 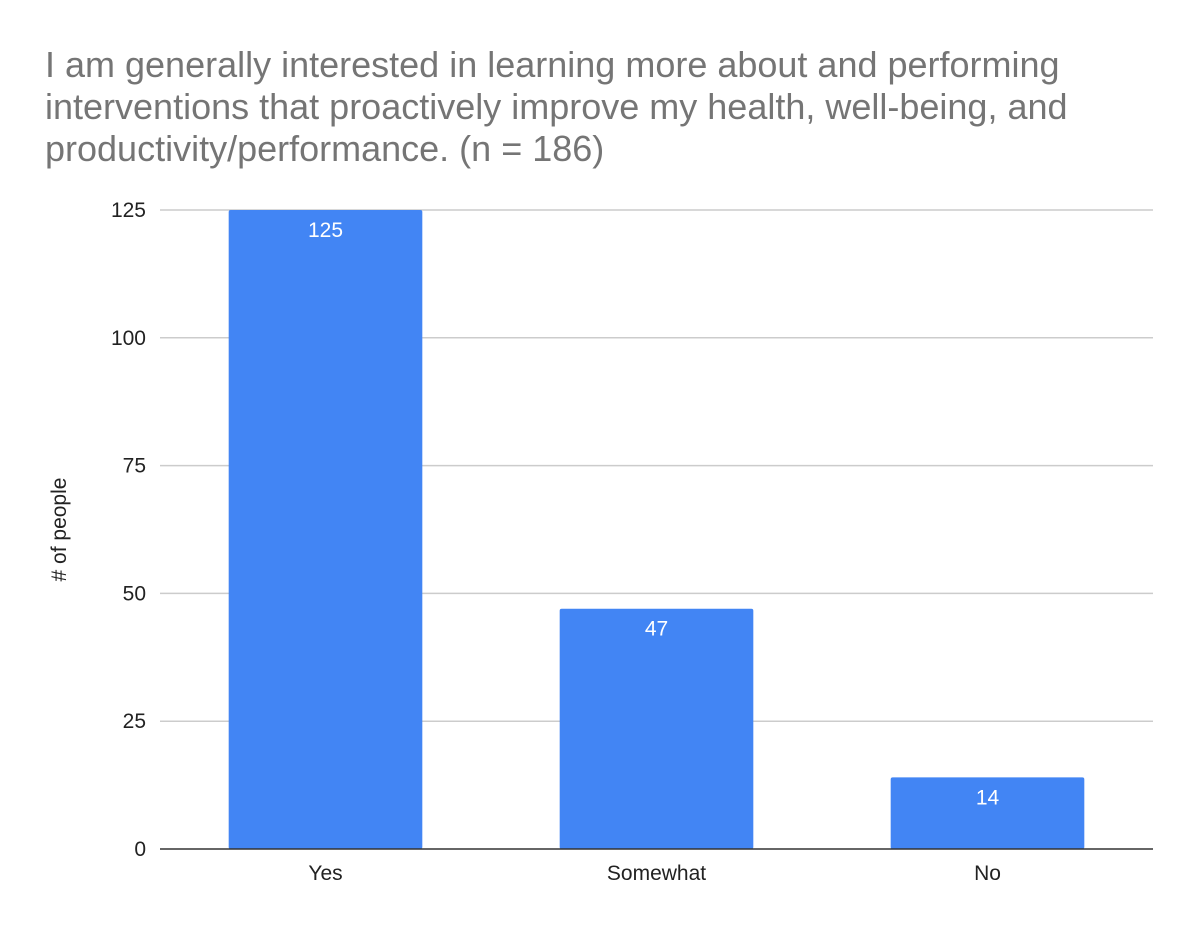 I want to click on y-tick-label: 75, so click(x=134, y=466).